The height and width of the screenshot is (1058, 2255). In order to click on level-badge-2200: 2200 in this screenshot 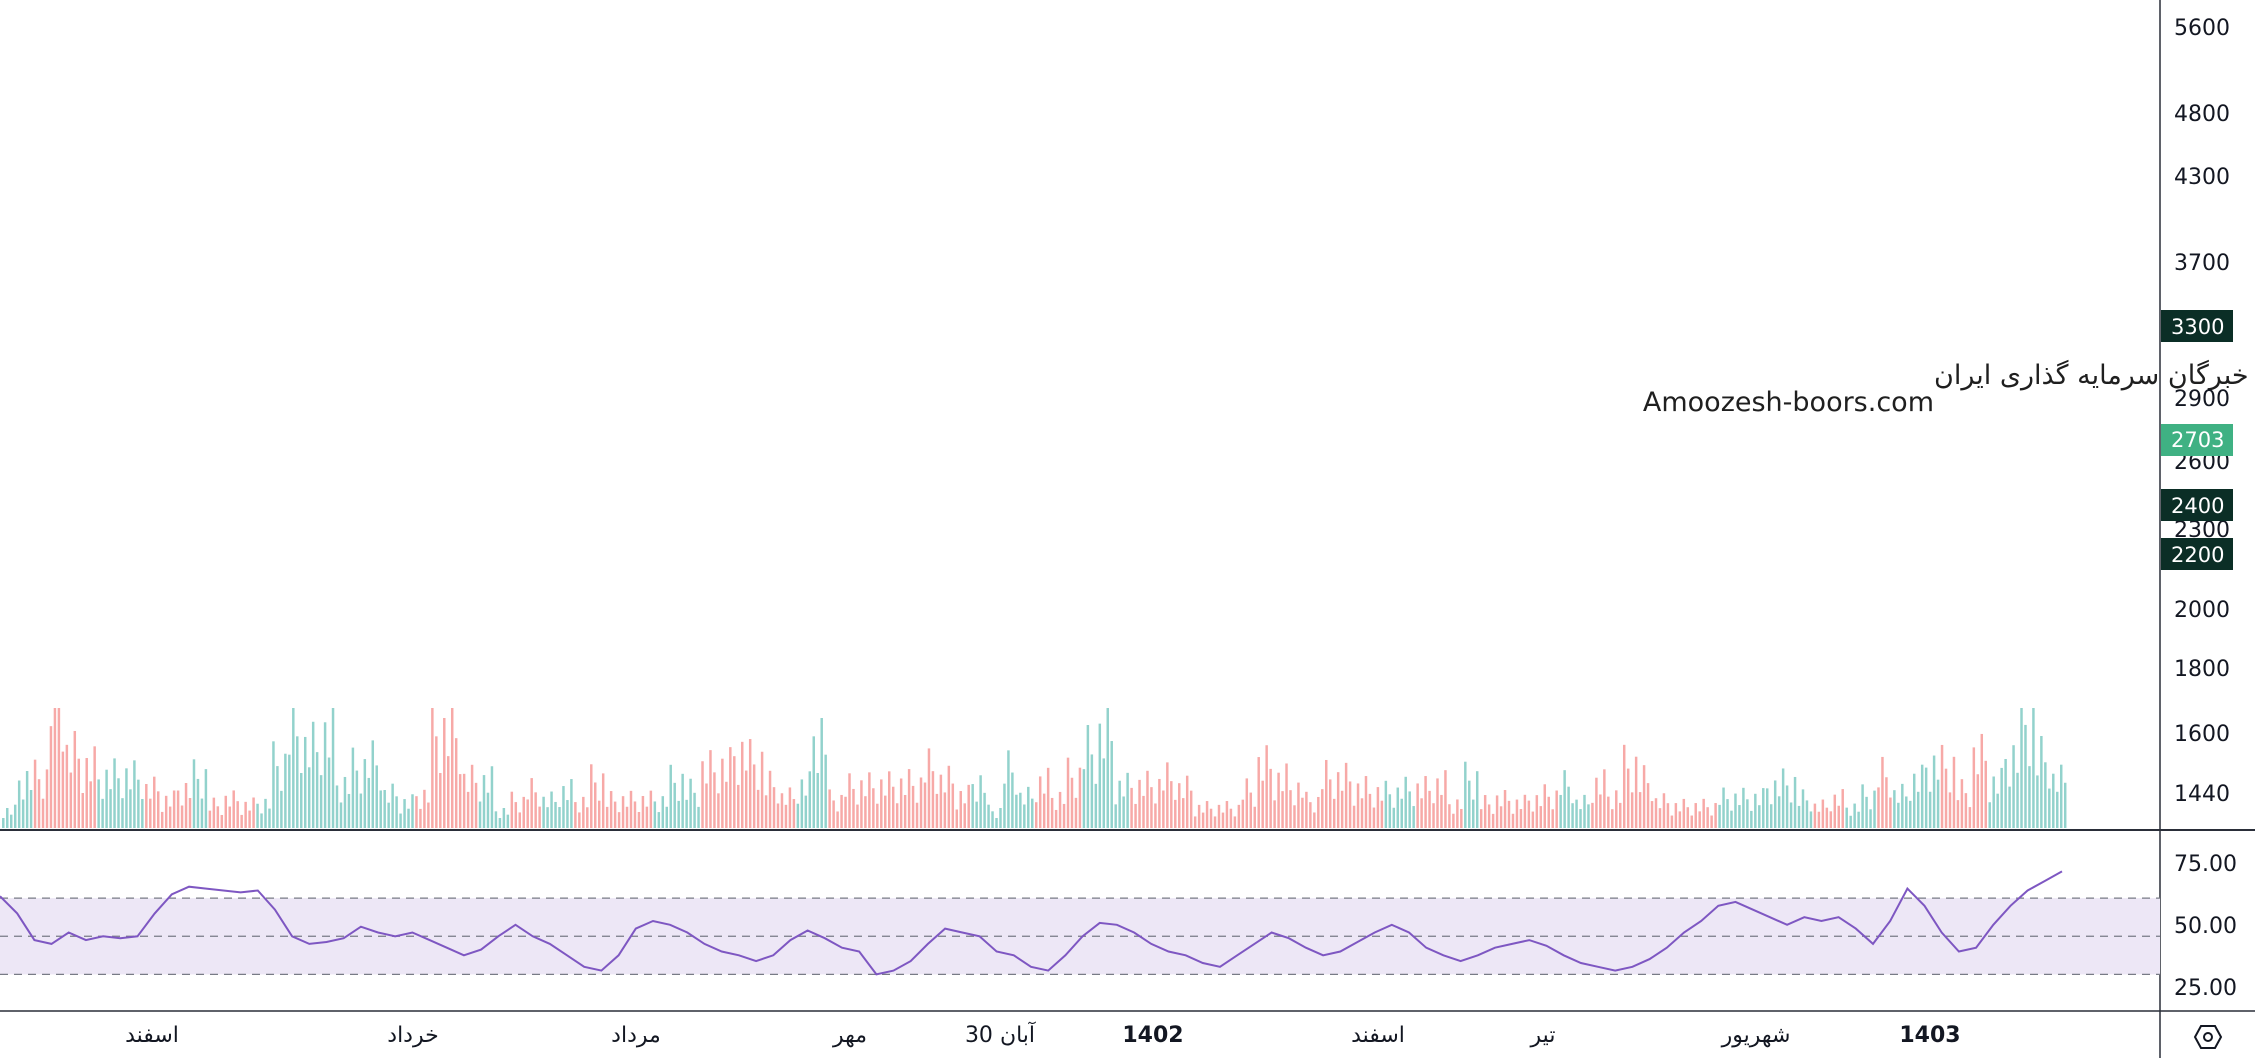, I will do `click(2197, 554)`.